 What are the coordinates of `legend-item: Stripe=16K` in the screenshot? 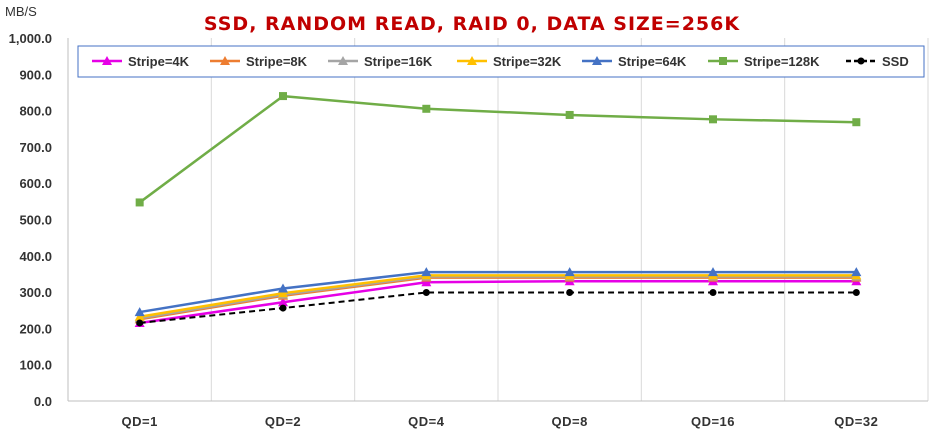 It's located at (380, 61).